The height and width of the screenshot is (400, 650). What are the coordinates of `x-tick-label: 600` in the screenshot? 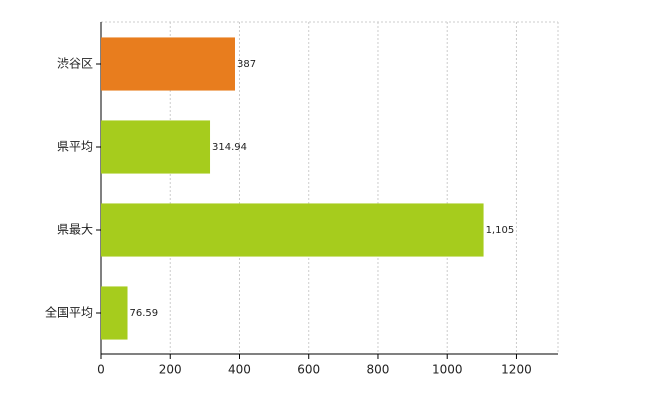 It's located at (308, 370).